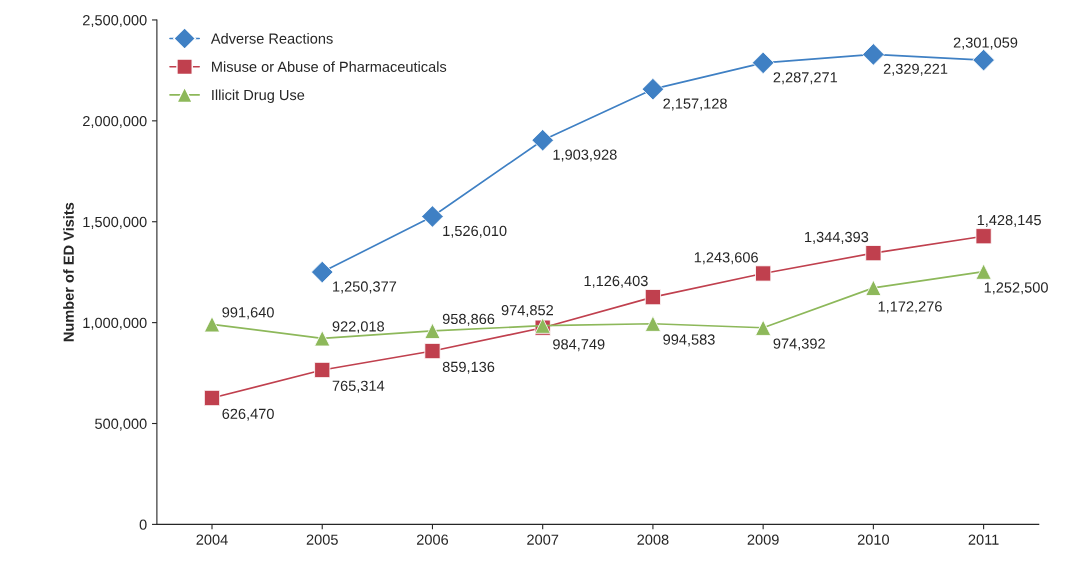 The height and width of the screenshot is (570, 1082). What do you see at coordinates (763, 539) in the screenshot?
I see `x-tick-label: 2009` at bounding box center [763, 539].